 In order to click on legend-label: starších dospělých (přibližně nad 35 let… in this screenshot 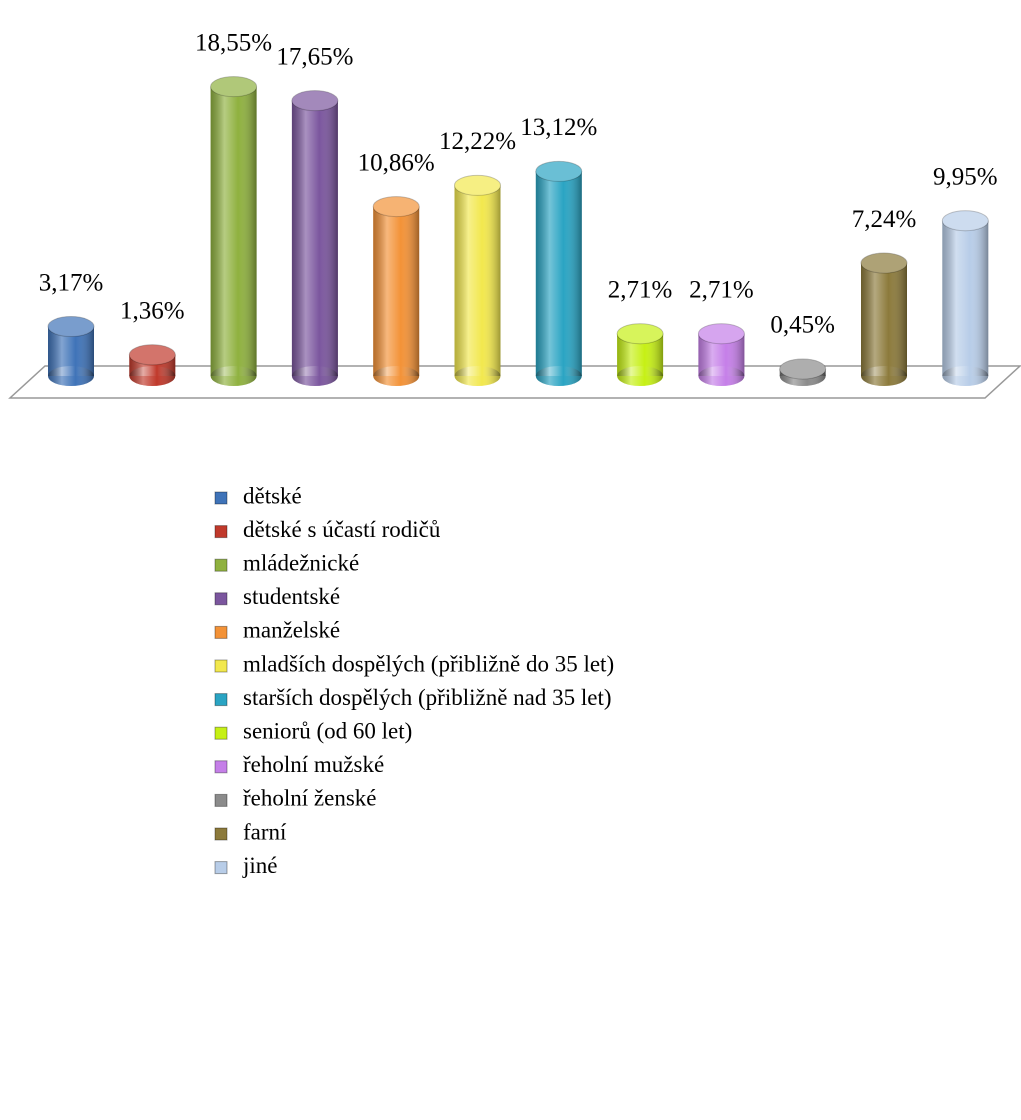, I will do `click(427, 697)`.